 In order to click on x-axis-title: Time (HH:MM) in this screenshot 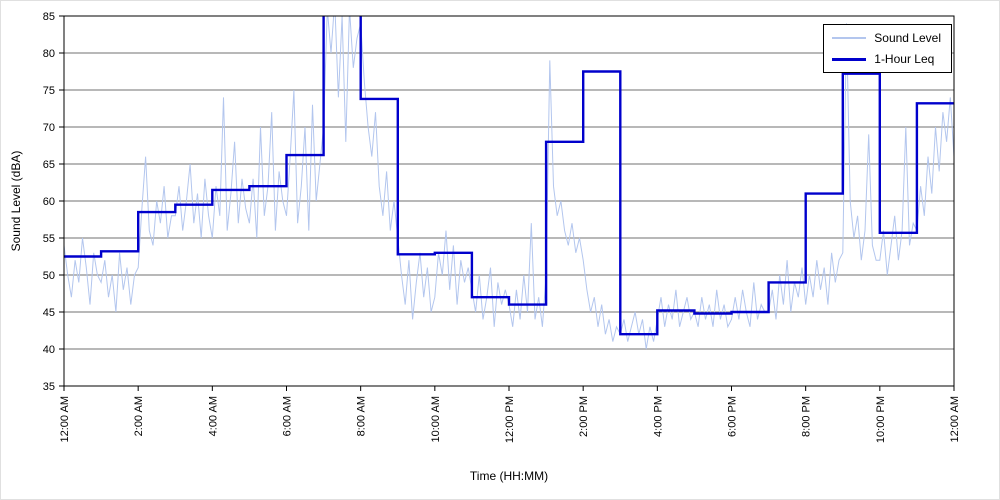, I will do `click(509, 476)`.